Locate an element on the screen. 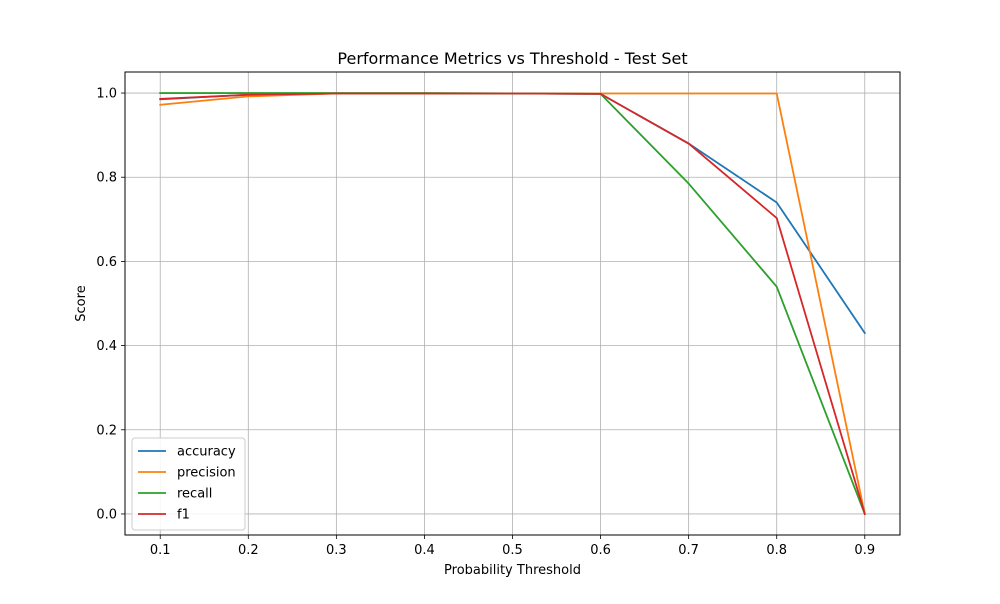 This screenshot has height=604, width=1000. y-tick-label: 0.8 is located at coordinates (106, 178).